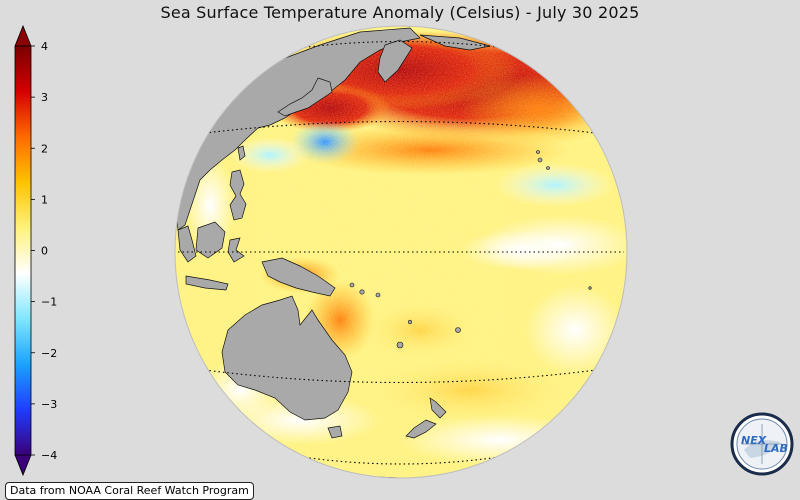 The image size is (800, 500). Describe the element at coordinates (470, 249) in the screenshot. I see `small-islands` at that location.